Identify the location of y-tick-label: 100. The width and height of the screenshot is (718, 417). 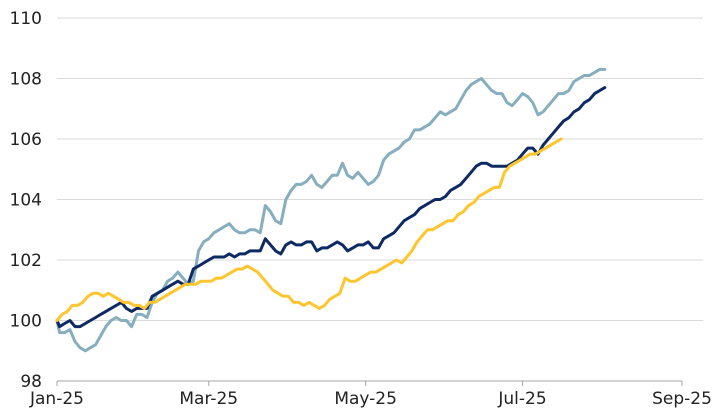
(26, 322).